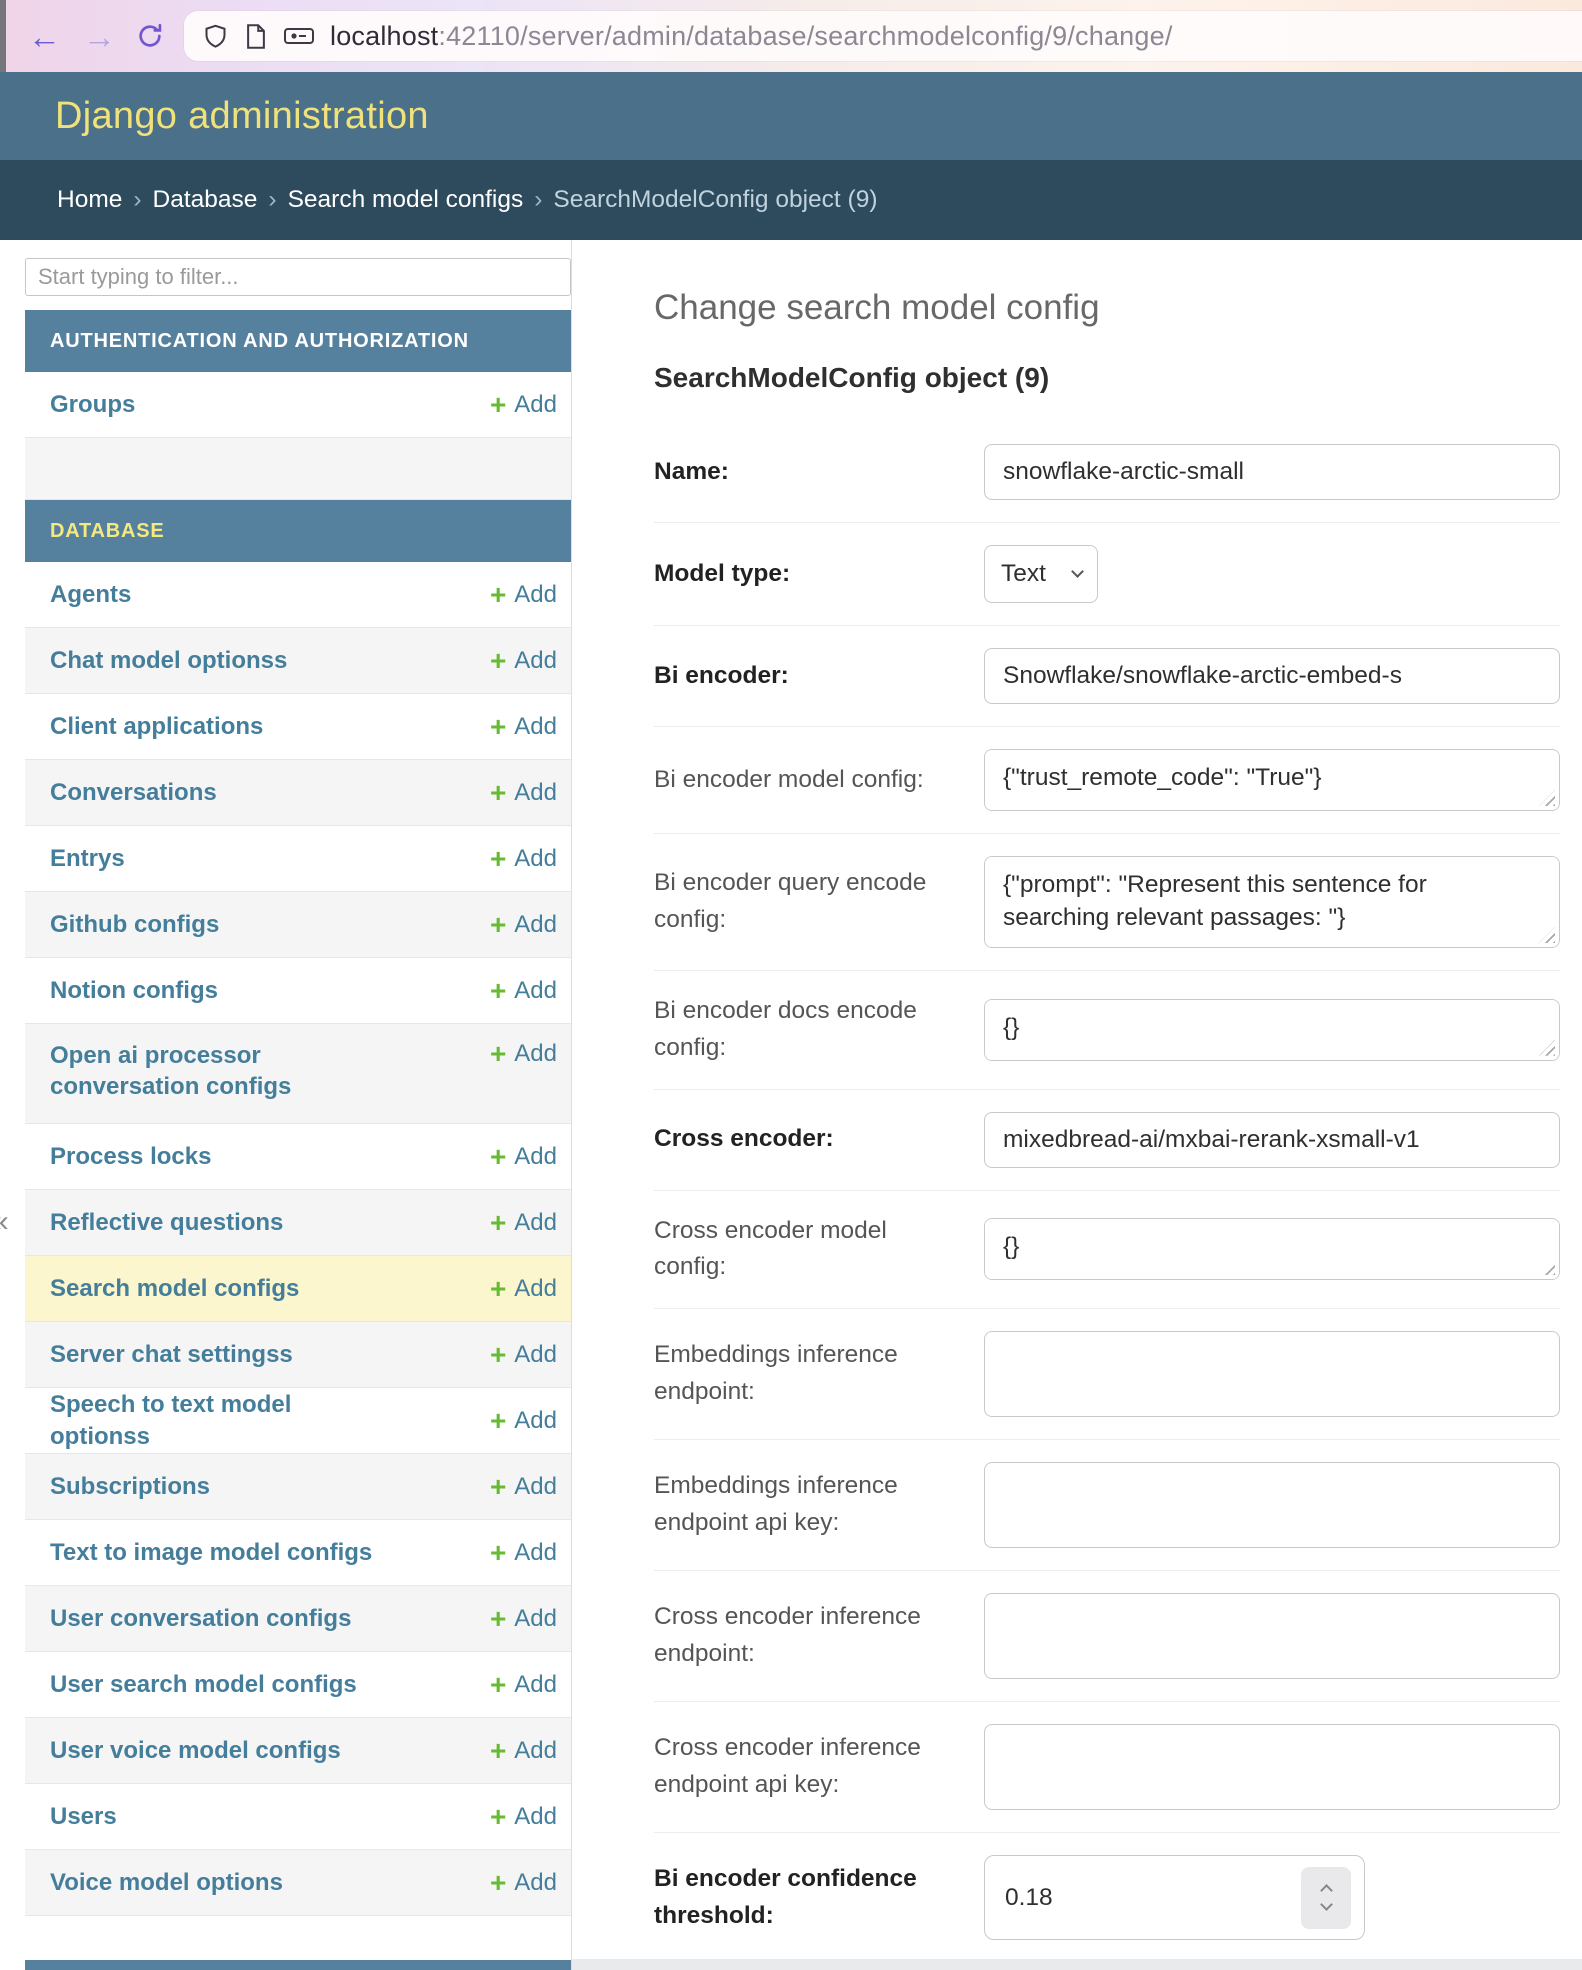 The height and width of the screenshot is (1970, 1582). I want to click on breadcrumb-home: Home, so click(90, 199).